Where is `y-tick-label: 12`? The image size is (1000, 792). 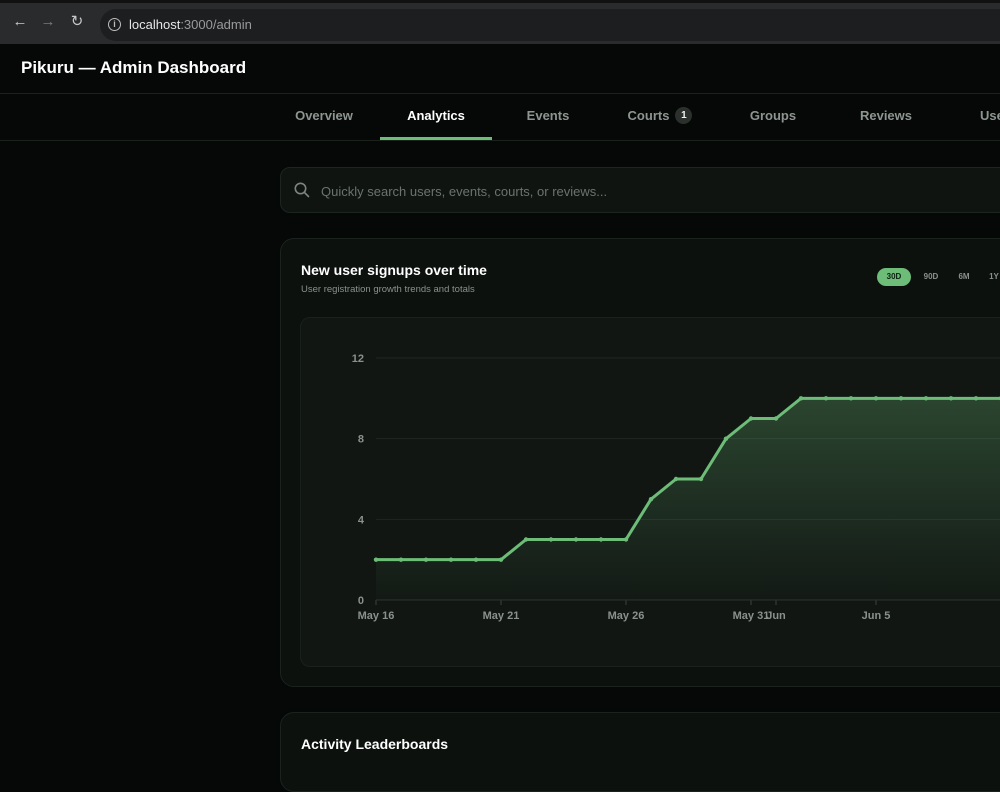
y-tick-label: 12 is located at coordinates (358, 359).